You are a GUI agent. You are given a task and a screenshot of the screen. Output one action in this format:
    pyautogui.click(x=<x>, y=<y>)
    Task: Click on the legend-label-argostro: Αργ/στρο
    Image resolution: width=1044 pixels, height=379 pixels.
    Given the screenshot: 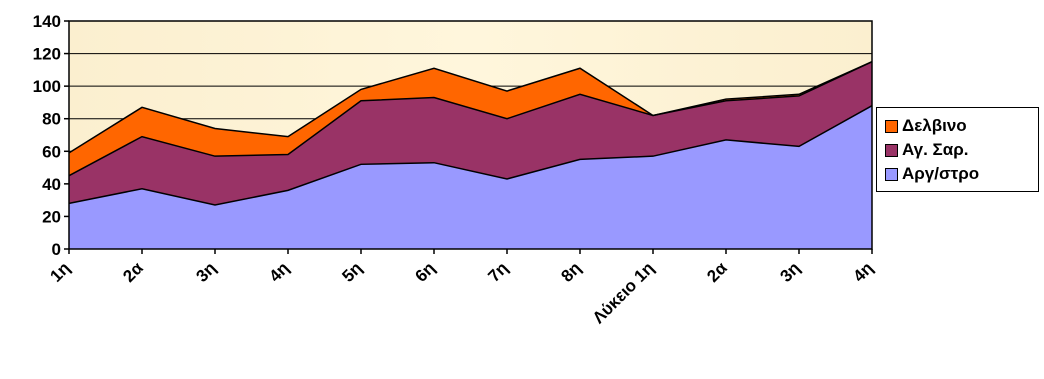 What is the action you would take?
    pyautogui.click(x=941, y=173)
    